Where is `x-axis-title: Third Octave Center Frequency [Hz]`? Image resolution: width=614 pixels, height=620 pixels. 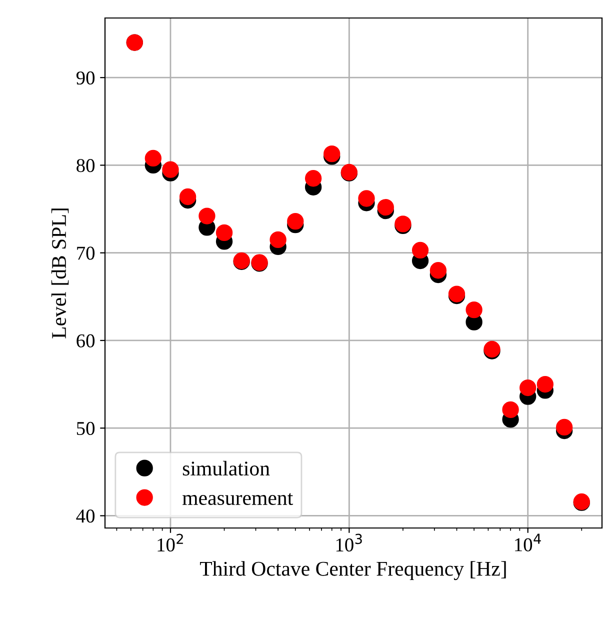 x-axis-title: Third Octave Center Frequency [Hz] is located at coordinates (353, 570).